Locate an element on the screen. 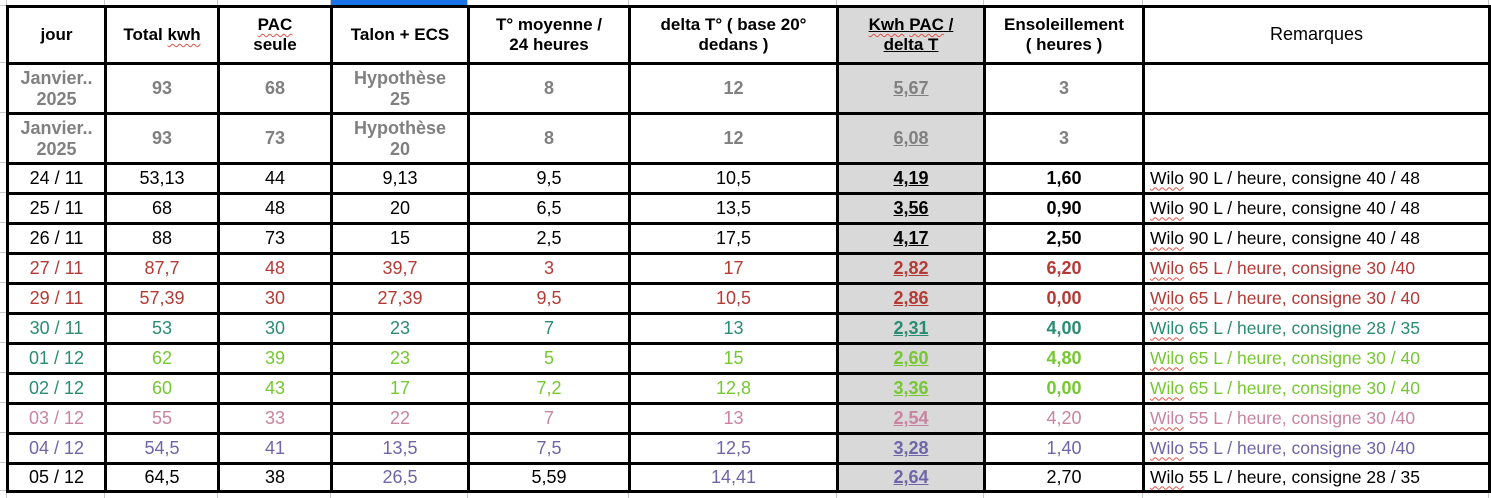 The width and height of the screenshot is (1491, 498). cell-talon-row6: 39,7 is located at coordinates (400, 268).